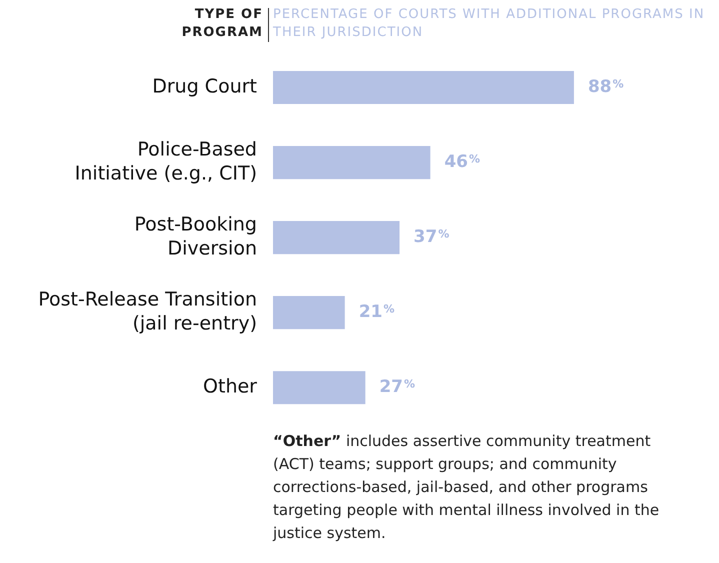 Image resolution: width=719 pixels, height=563 pixels. I want to click on data-label: 21%, so click(376, 312).